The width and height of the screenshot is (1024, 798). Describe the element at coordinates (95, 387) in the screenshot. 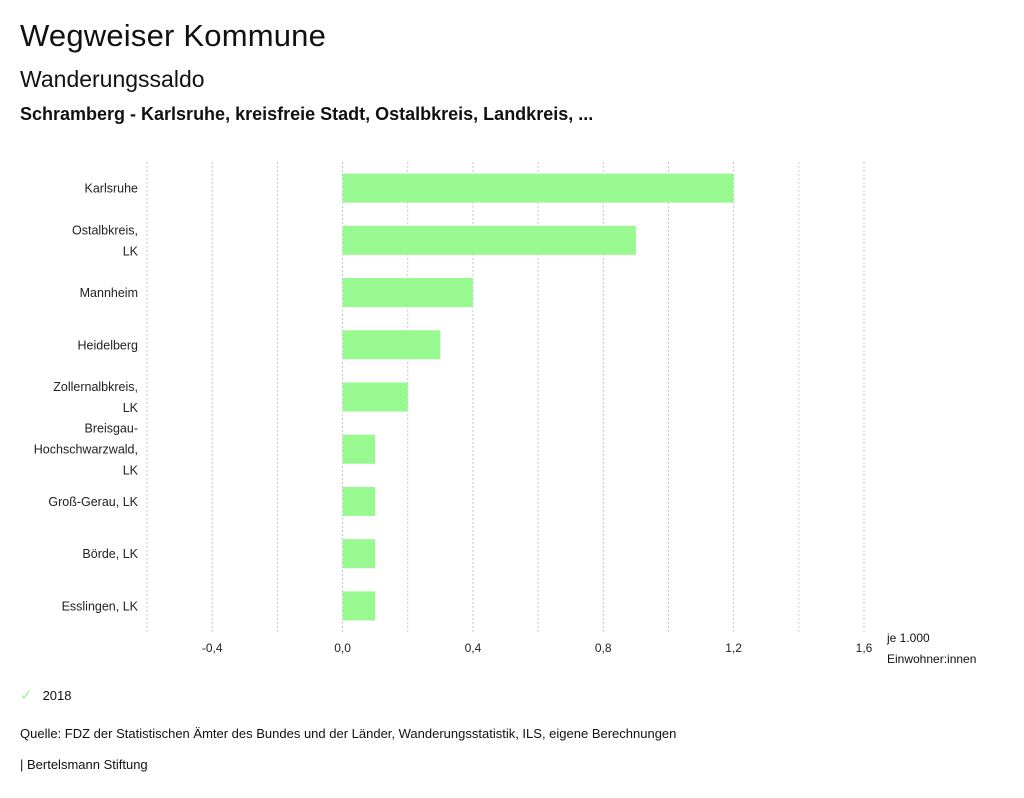

I see `category-label: Zollernalbkreis,` at that location.